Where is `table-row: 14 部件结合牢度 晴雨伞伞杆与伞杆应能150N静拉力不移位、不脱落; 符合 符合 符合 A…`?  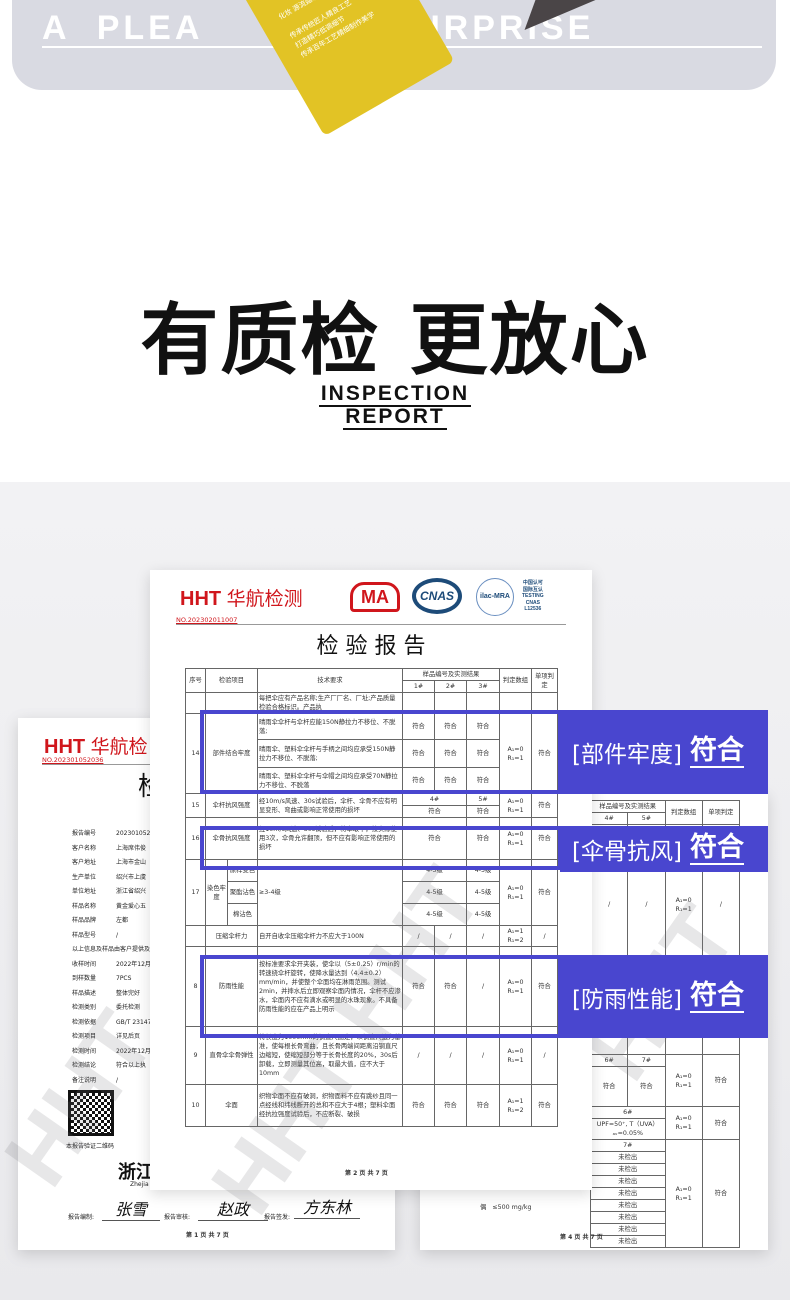 table-row: 14 部件结合牢度 晴雨伞伞杆与伞杆应能150N静拉力不移位、不脱落; 符合 符合 符合 A… is located at coordinates (371, 753).